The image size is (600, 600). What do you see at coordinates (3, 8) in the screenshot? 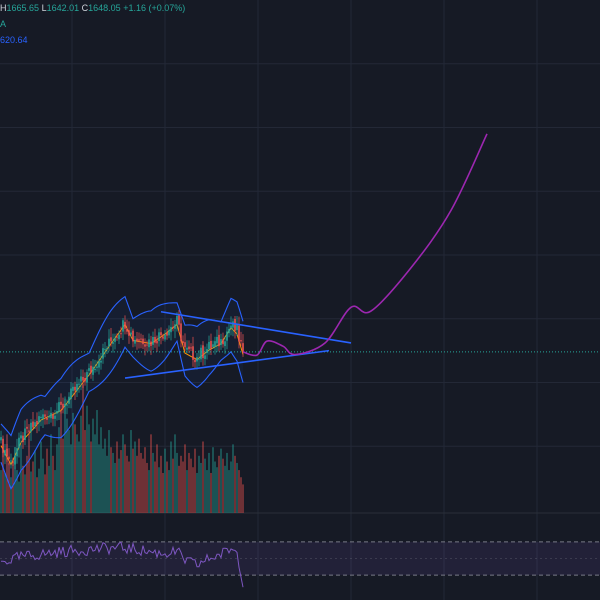
I see `high-label: H` at bounding box center [3, 8].